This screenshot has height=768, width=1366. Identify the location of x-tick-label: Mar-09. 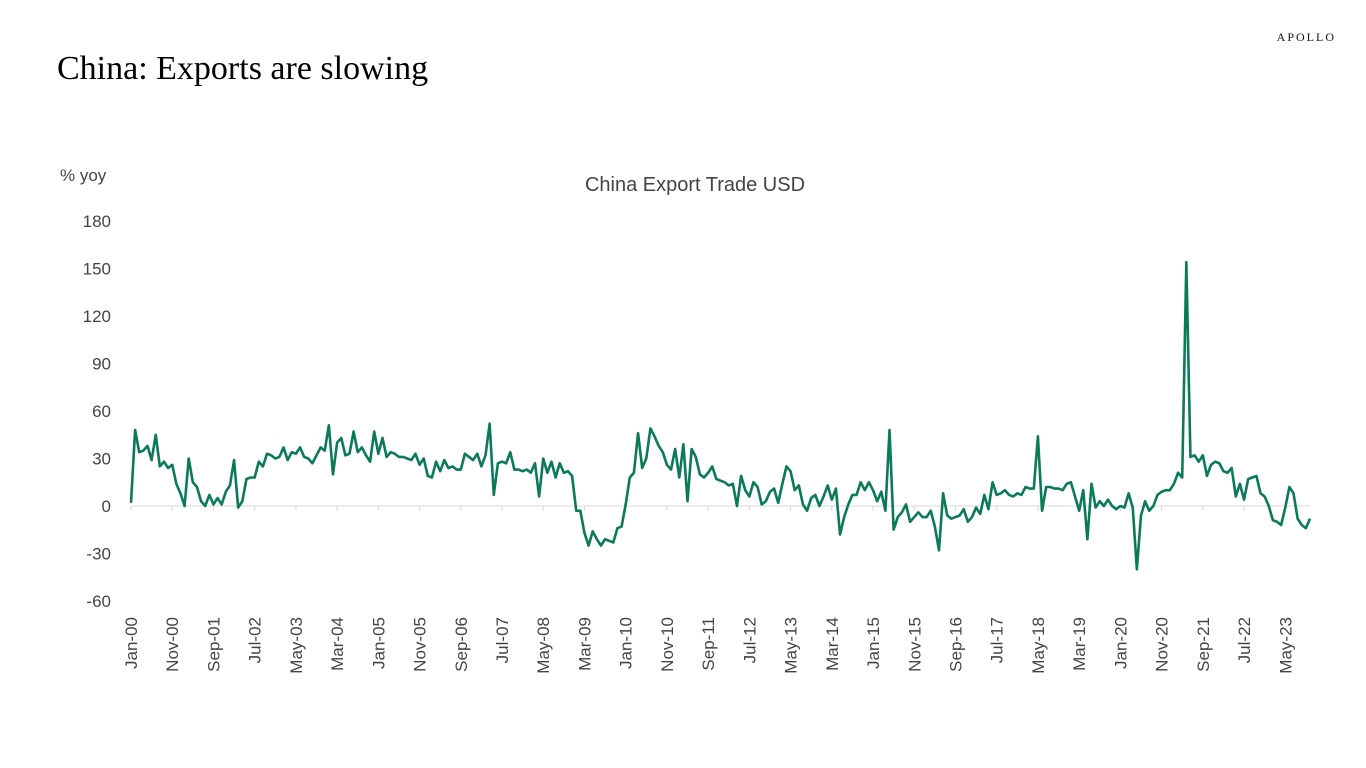
(584, 644).